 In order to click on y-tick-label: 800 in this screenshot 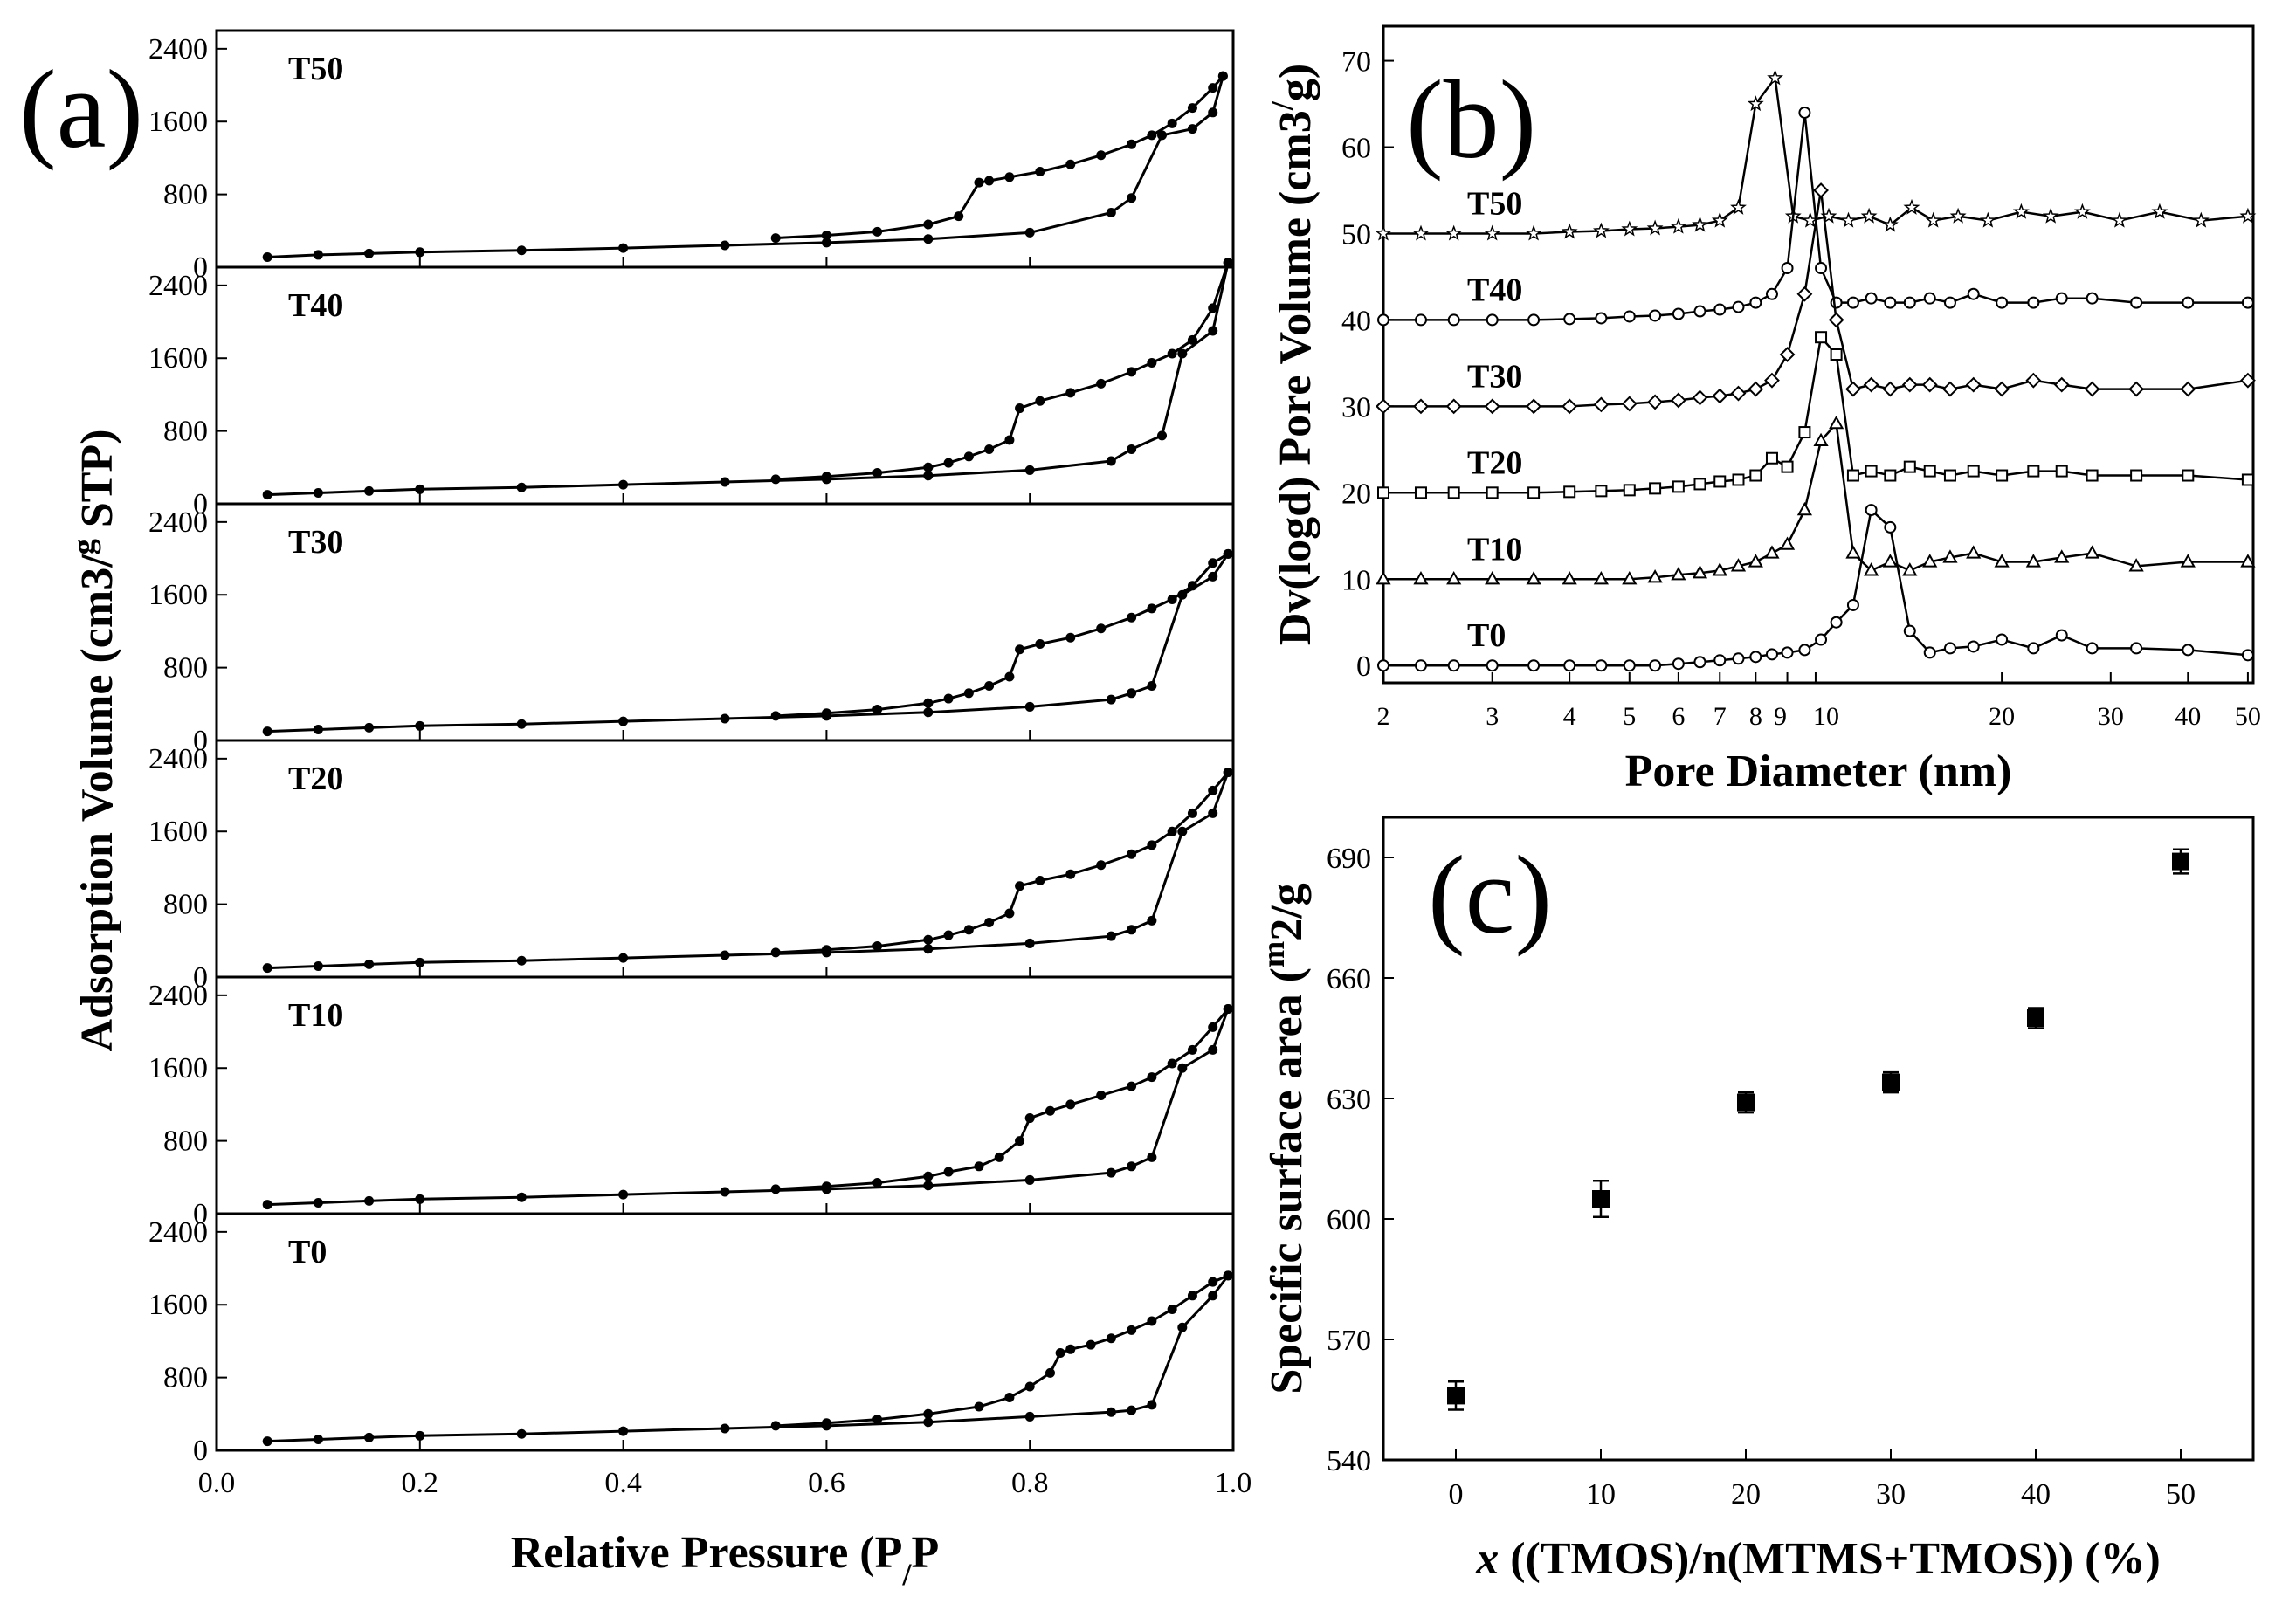, I will do `click(185, 1378)`.